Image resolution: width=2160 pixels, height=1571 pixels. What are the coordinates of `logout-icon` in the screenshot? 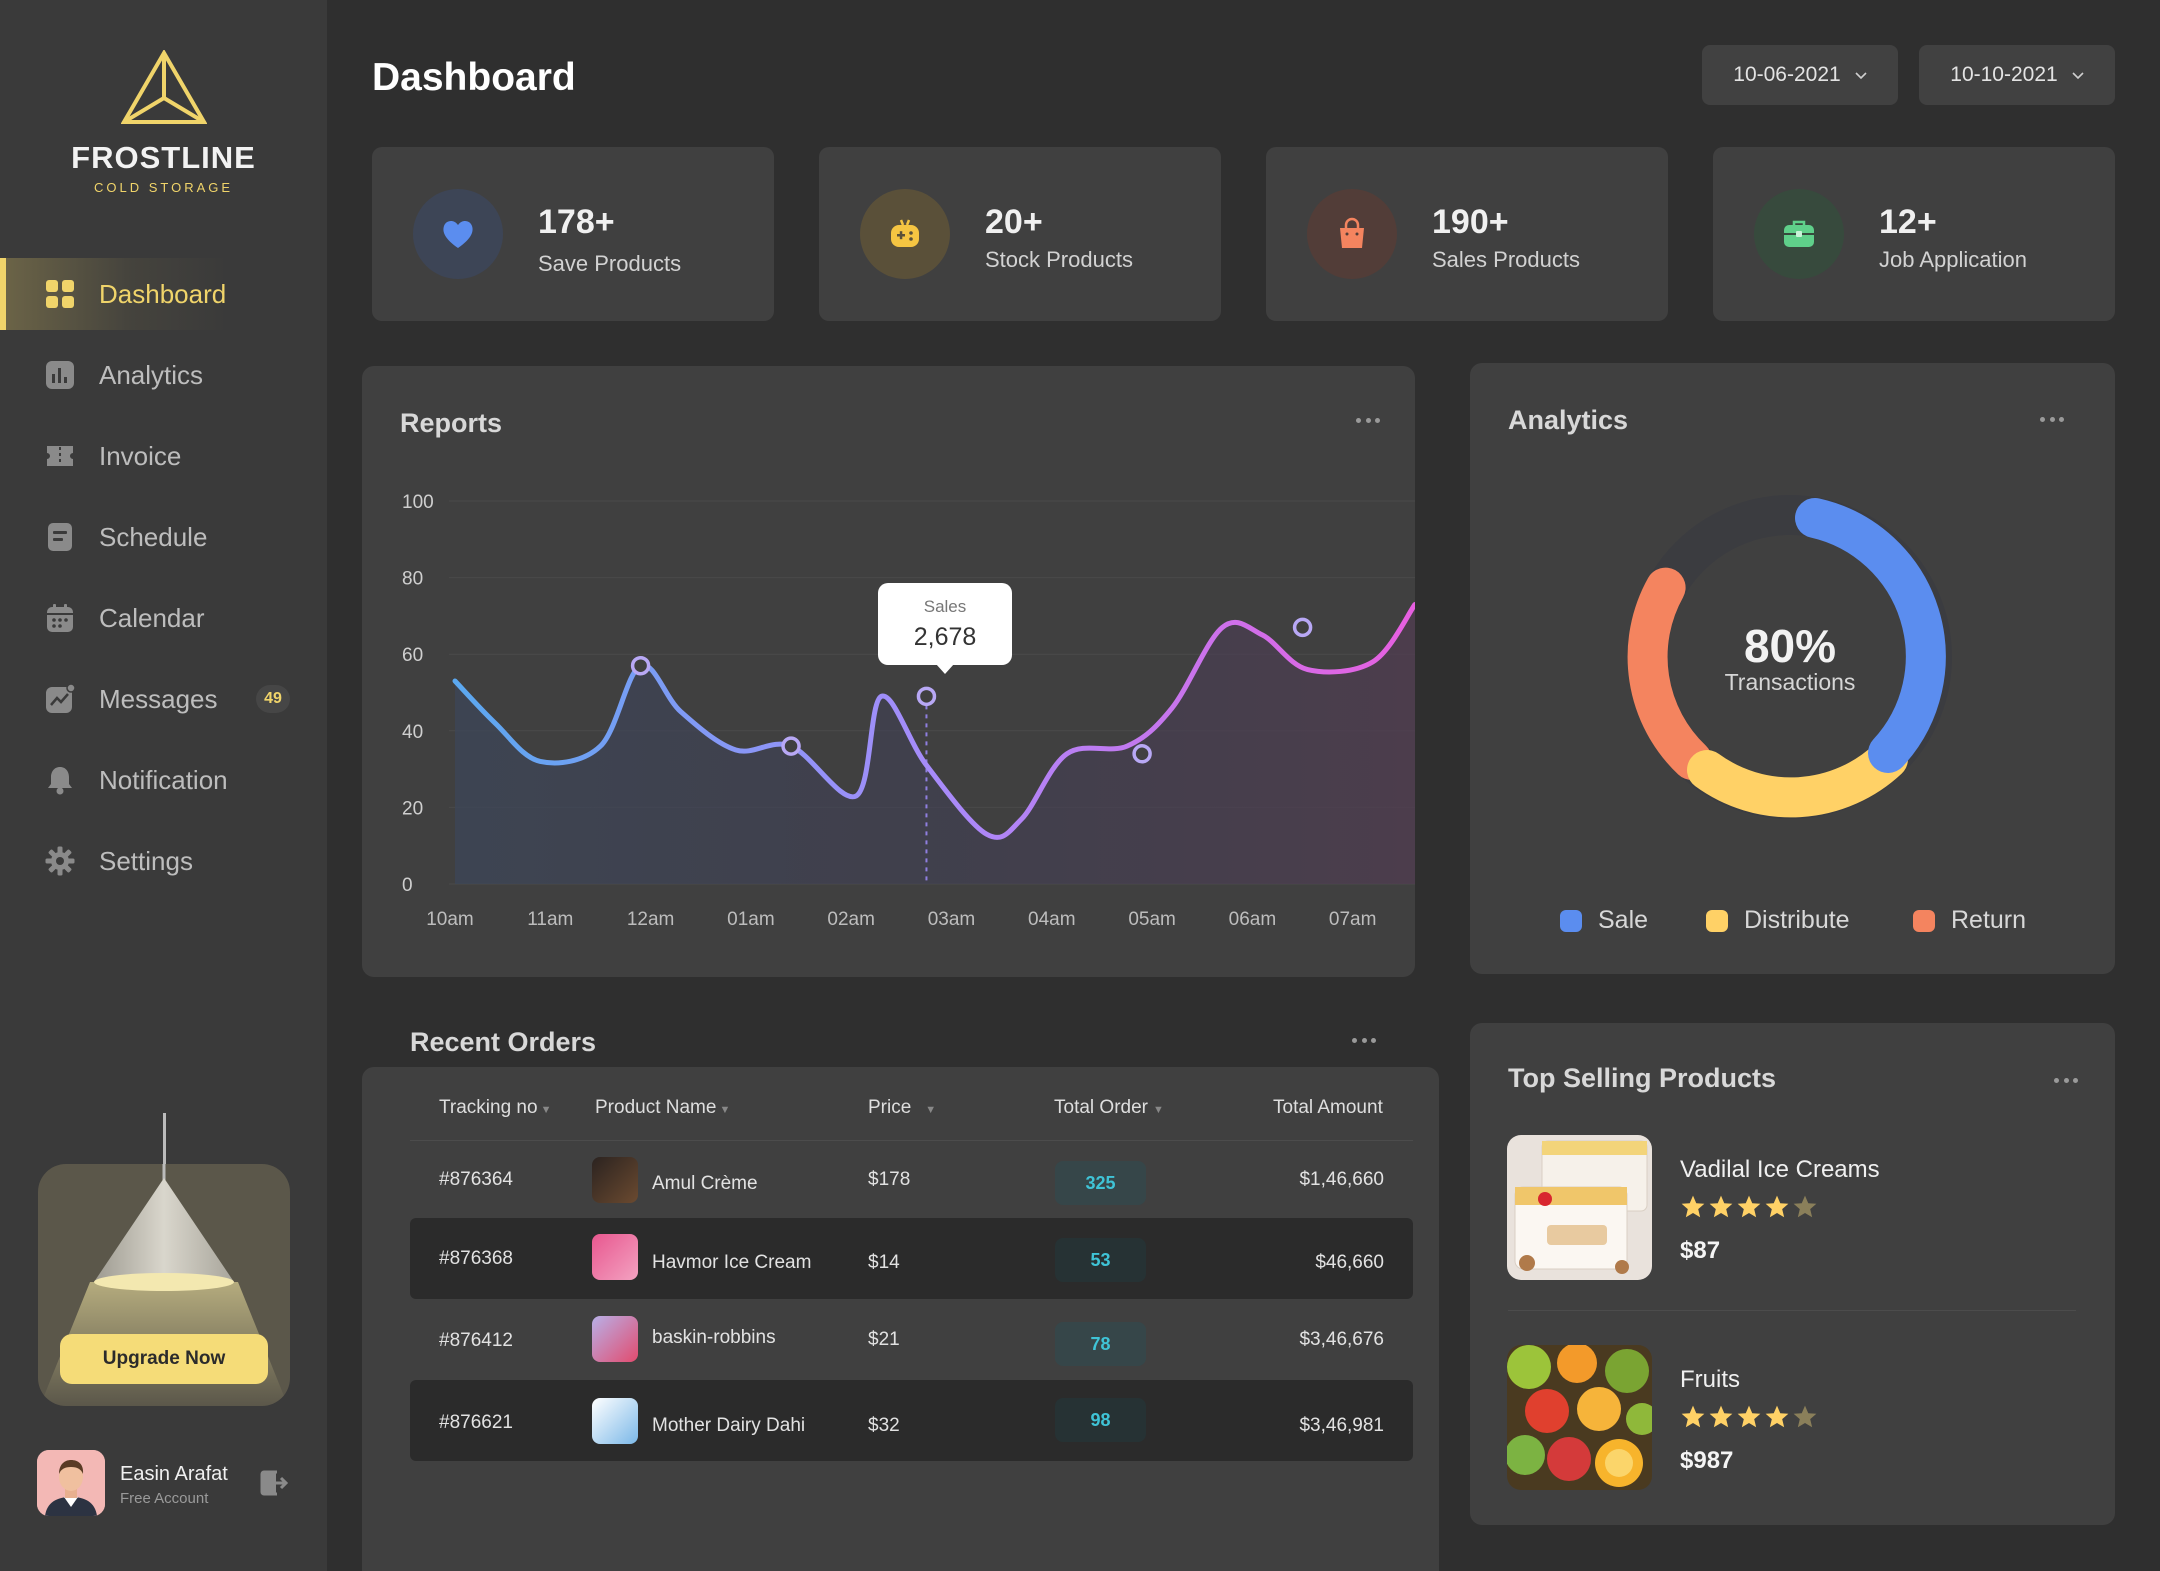 It's located at (274, 1483).